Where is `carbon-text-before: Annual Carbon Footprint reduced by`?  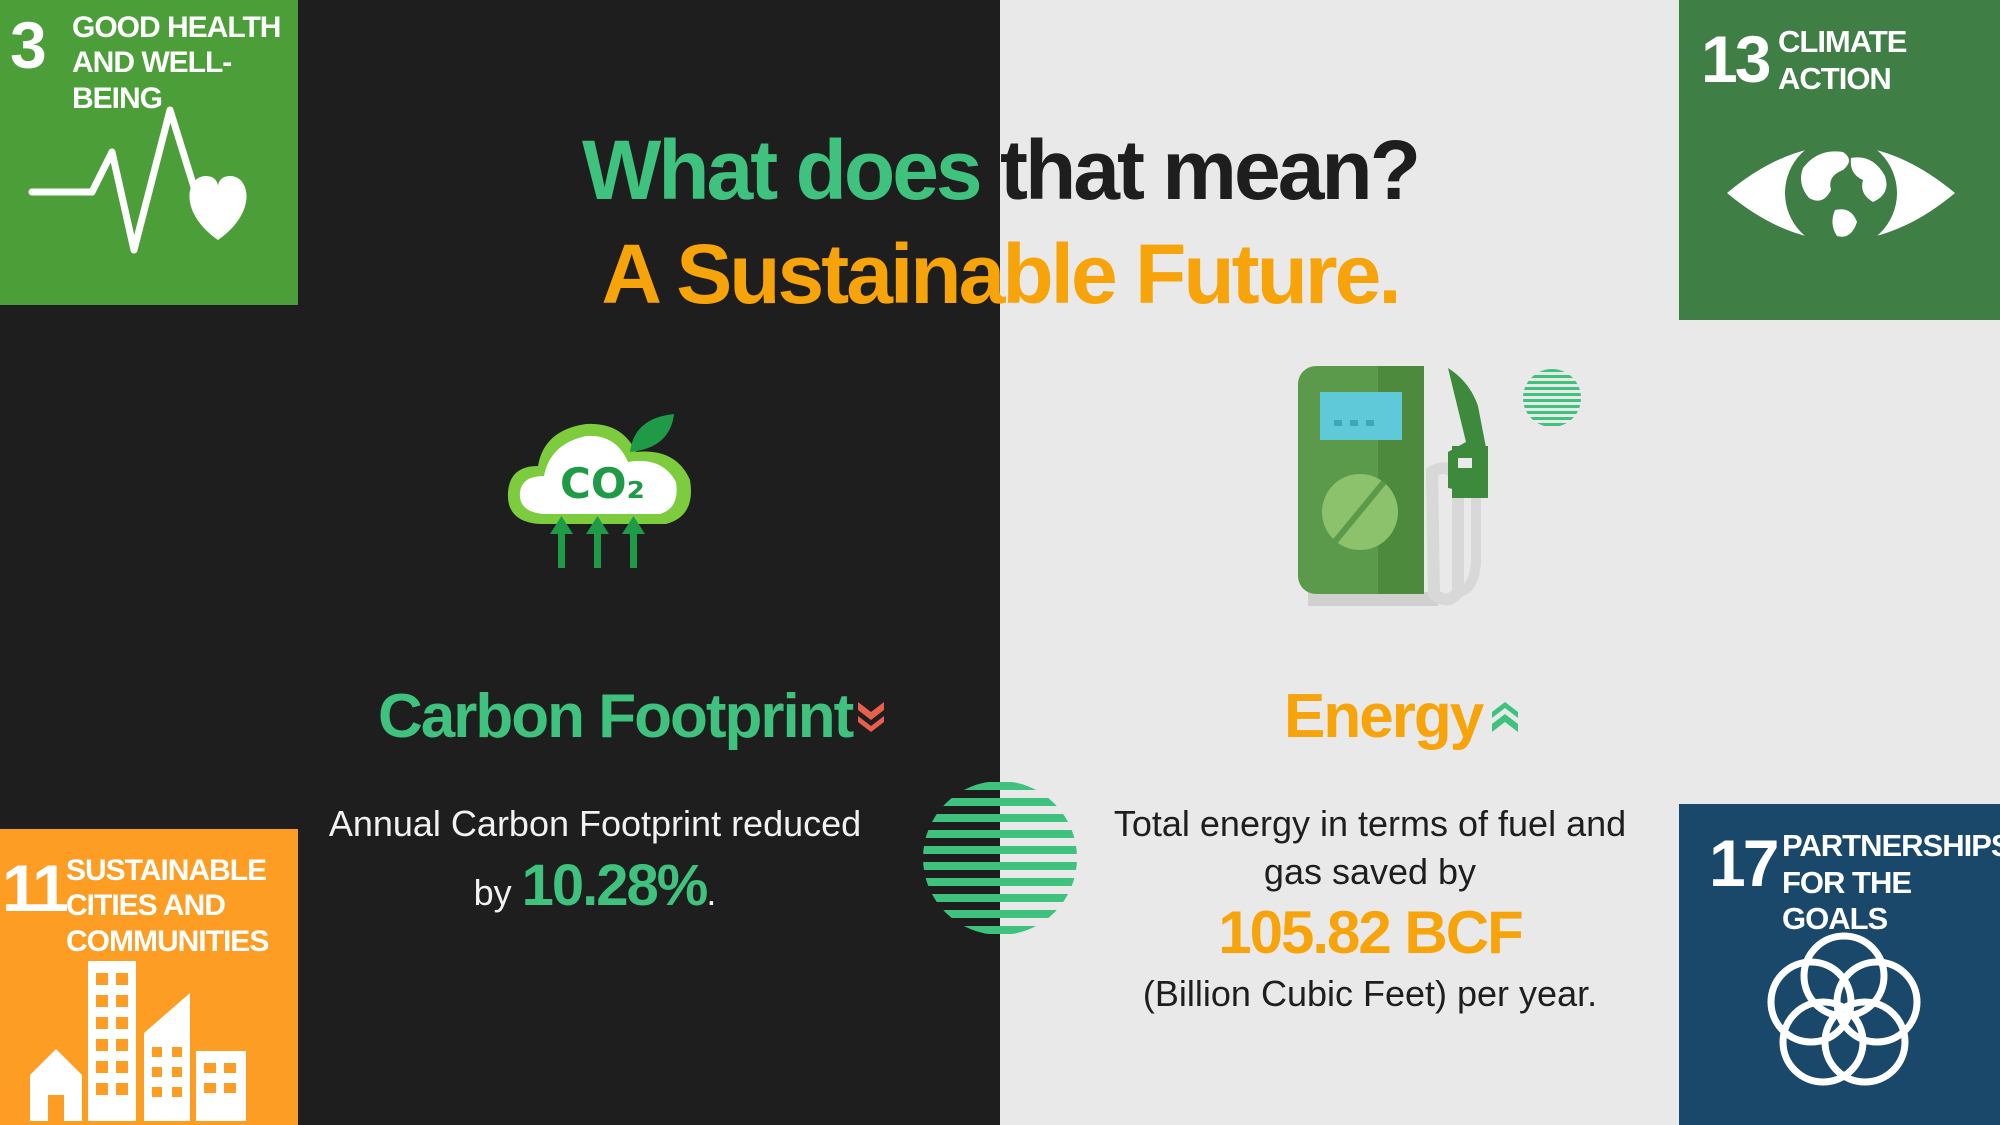 carbon-text-before: Annual Carbon Footprint reduced by is located at coordinates (595, 858).